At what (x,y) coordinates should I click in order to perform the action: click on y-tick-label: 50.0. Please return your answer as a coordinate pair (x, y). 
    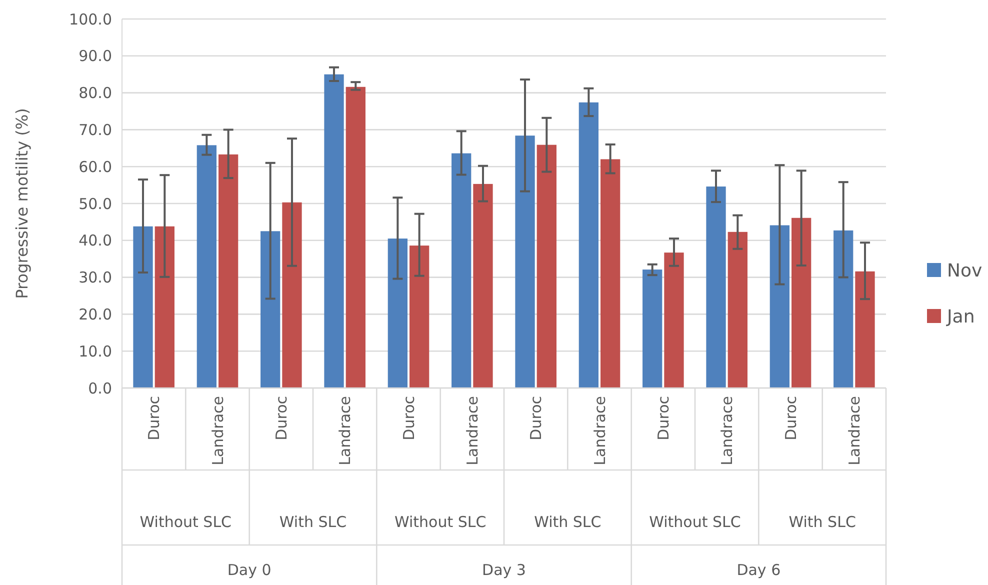
    Looking at the image, I should click on (95, 203).